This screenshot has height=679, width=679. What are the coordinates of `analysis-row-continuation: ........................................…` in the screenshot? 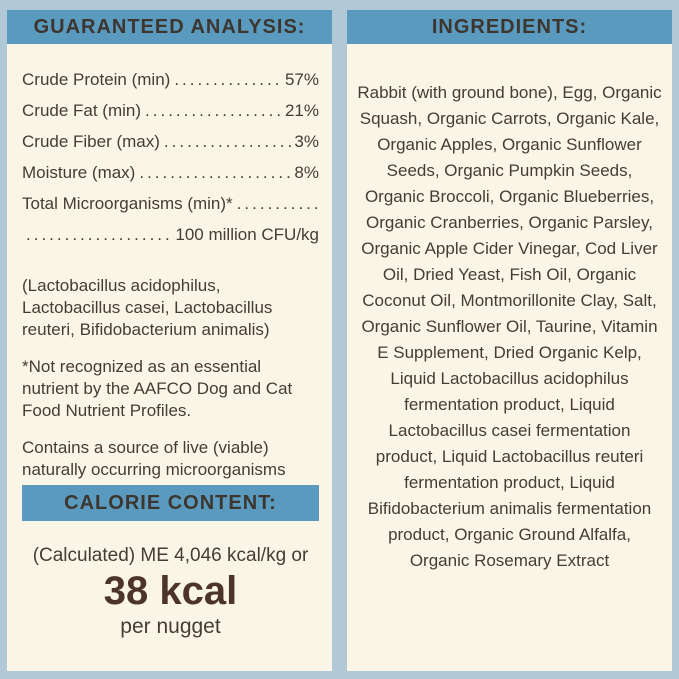 It's located at (170, 240).